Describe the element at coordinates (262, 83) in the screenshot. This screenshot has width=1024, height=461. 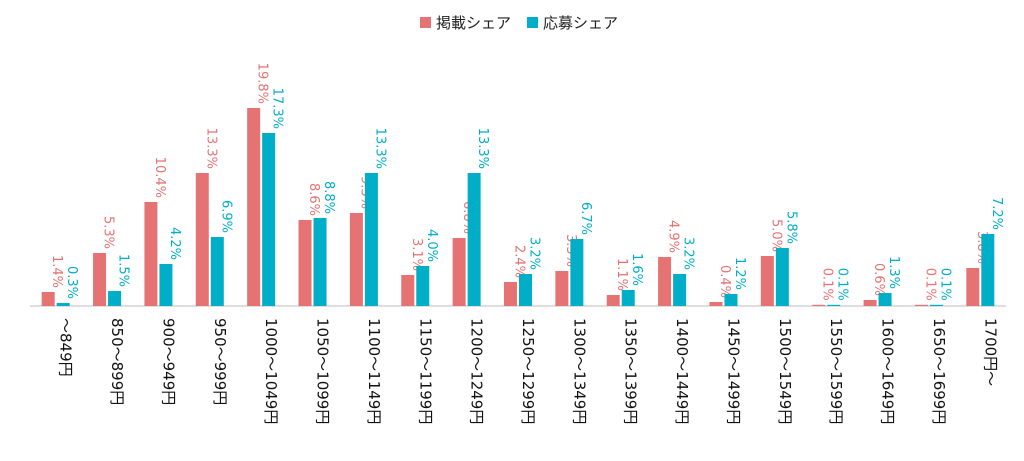
I see `data-label-listing-4: 19.8%` at that location.